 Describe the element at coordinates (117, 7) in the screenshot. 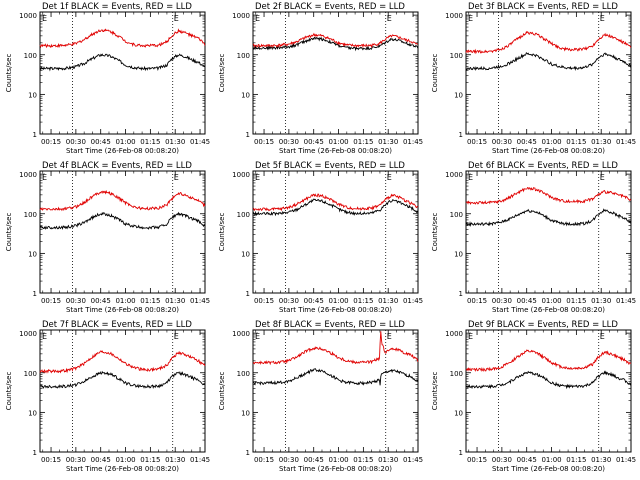

I see `panel-title: Det 1f BLACK = Events, RED = LLD` at that location.